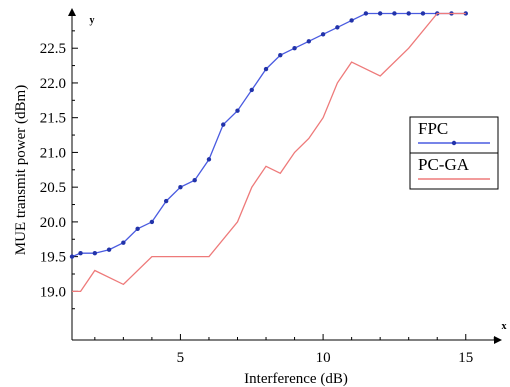  I want to click on y-tick-label: 22.0, so click(53, 84).